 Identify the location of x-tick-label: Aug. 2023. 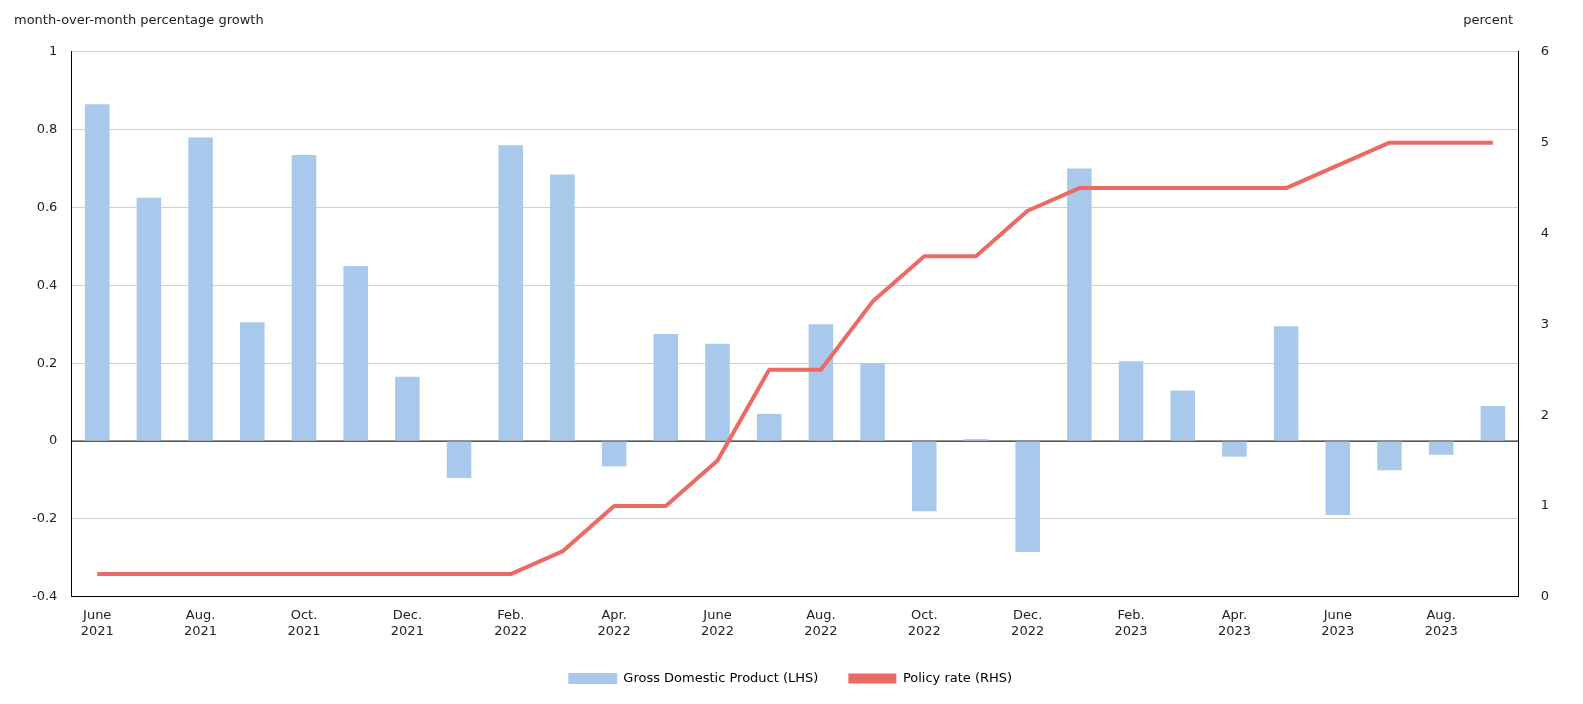
(1441, 622).